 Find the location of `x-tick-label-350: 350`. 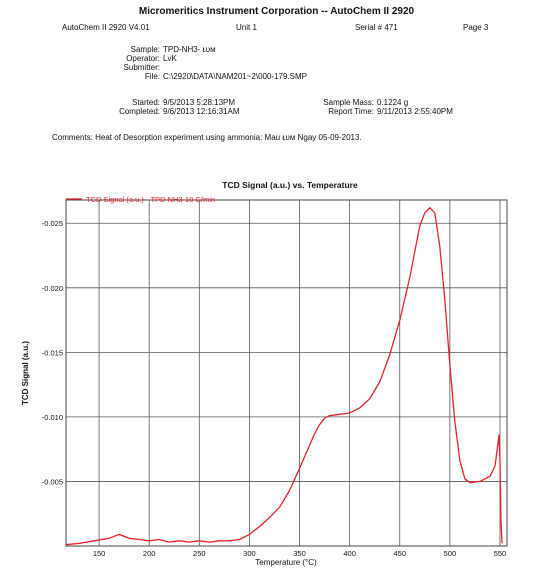

x-tick-label-350: 350 is located at coordinates (299, 553).